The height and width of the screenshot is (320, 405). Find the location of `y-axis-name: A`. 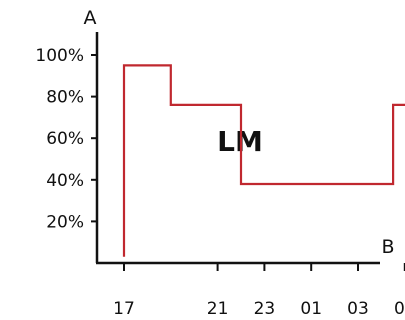

y-axis-name: A is located at coordinates (90, 18).